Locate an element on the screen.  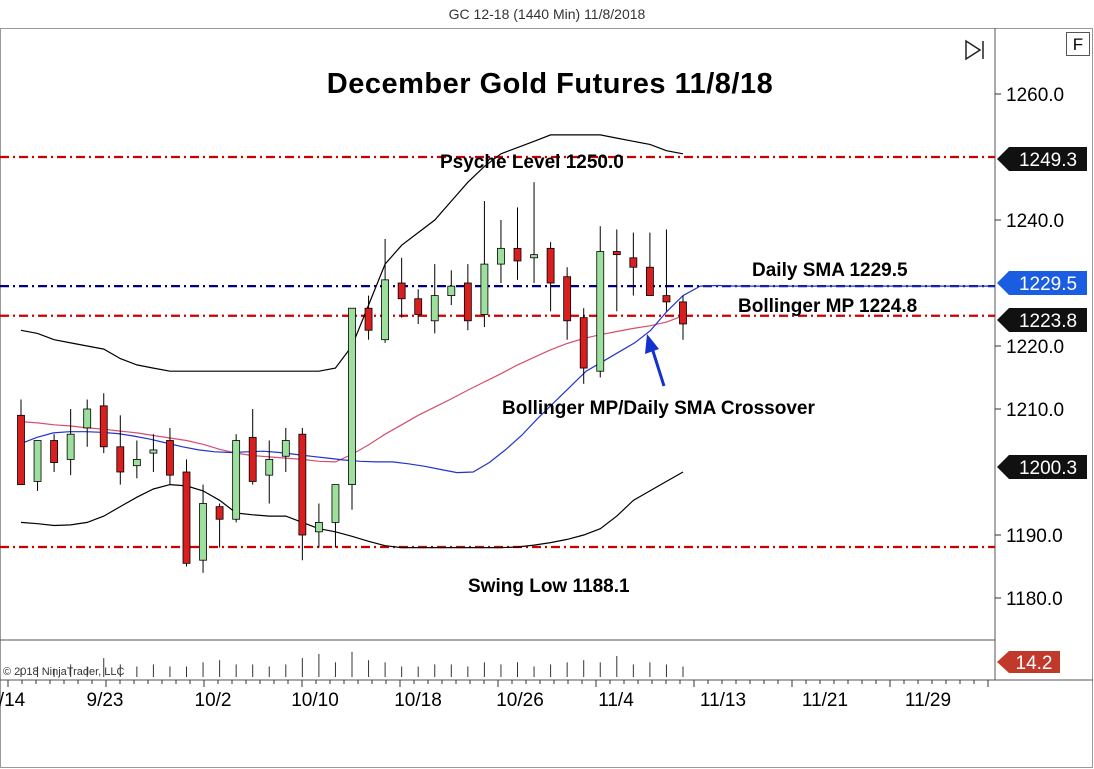
price-badge-label: 1249.3 is located at coordinates (1048, 160).